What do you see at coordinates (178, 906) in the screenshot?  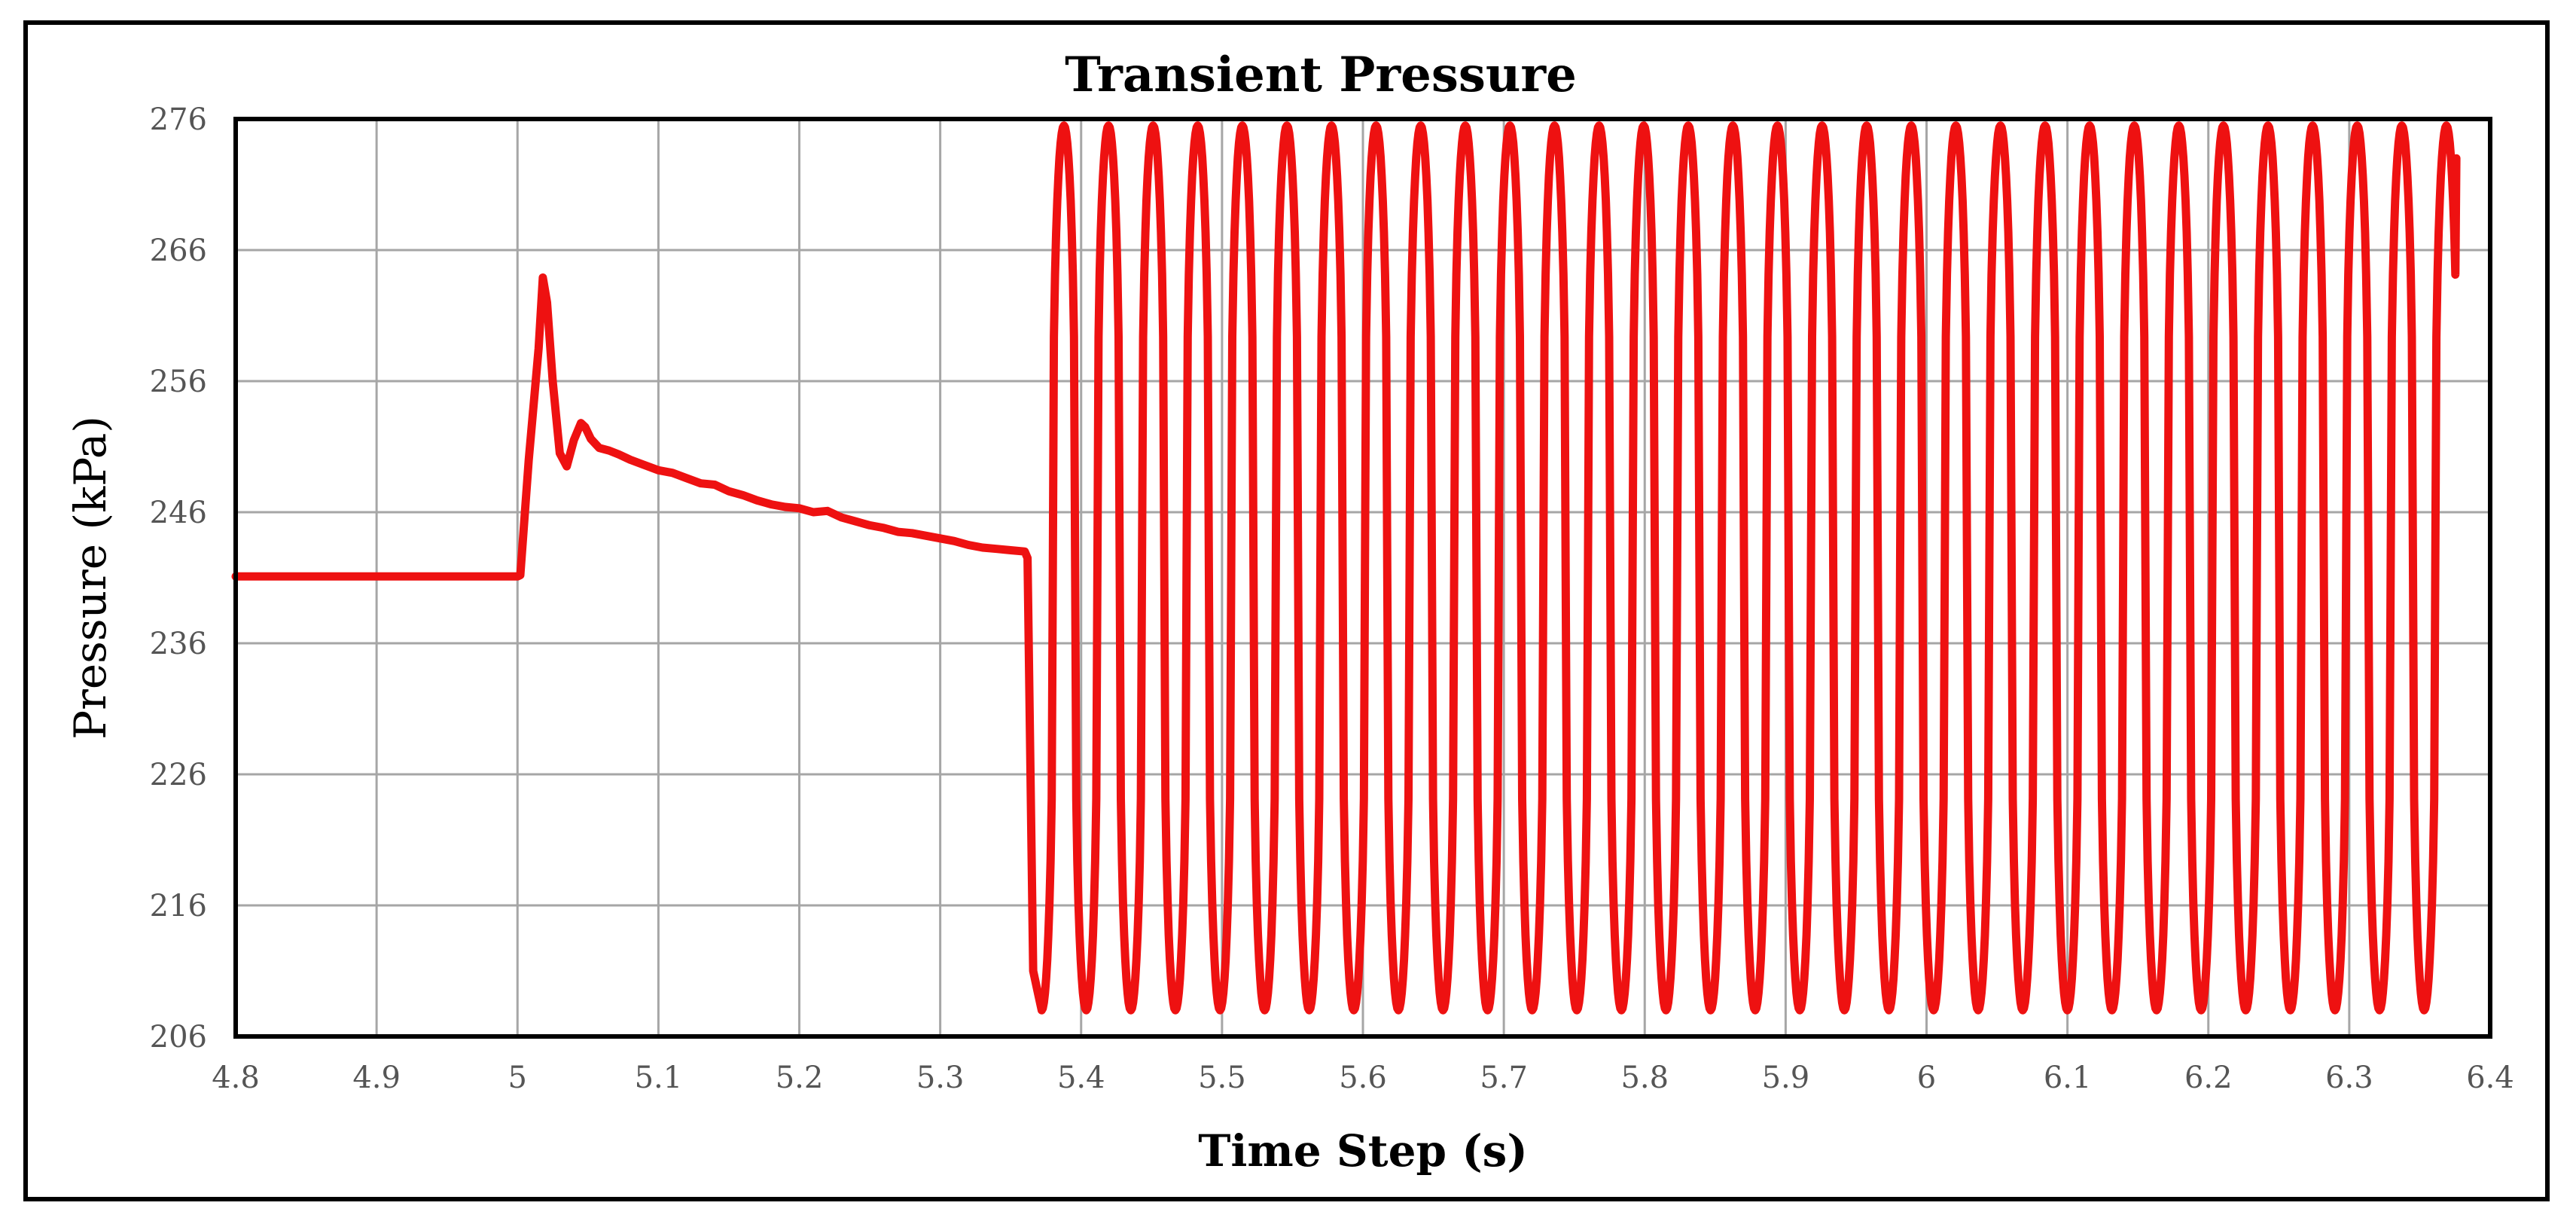 I see `y-tick-label: 216` at bounding box center [178, 906].